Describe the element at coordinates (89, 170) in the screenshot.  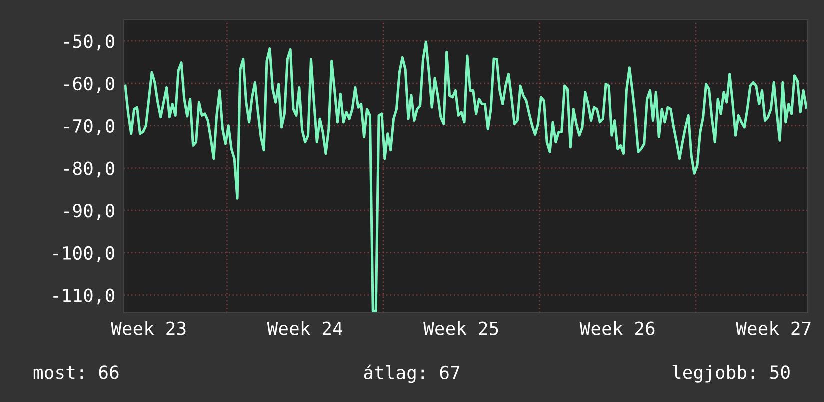
I see `y-tick-label: -80,0` at that location.